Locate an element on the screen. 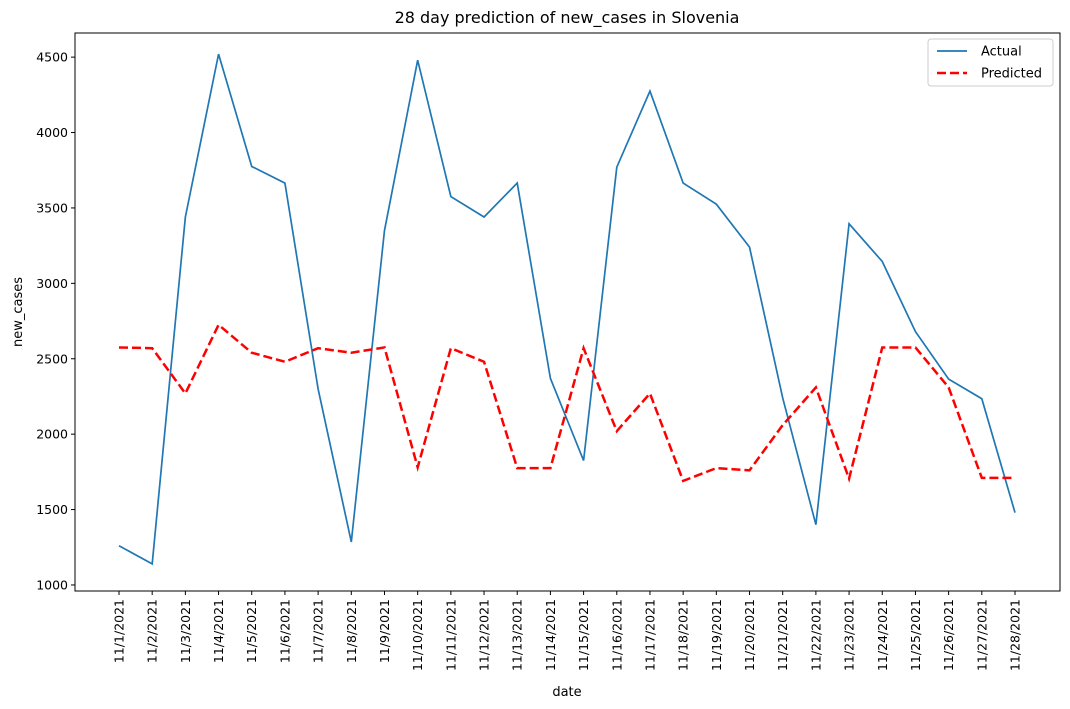  x-tick-label: 11/12/2021 is located at coordinates (484, 635).